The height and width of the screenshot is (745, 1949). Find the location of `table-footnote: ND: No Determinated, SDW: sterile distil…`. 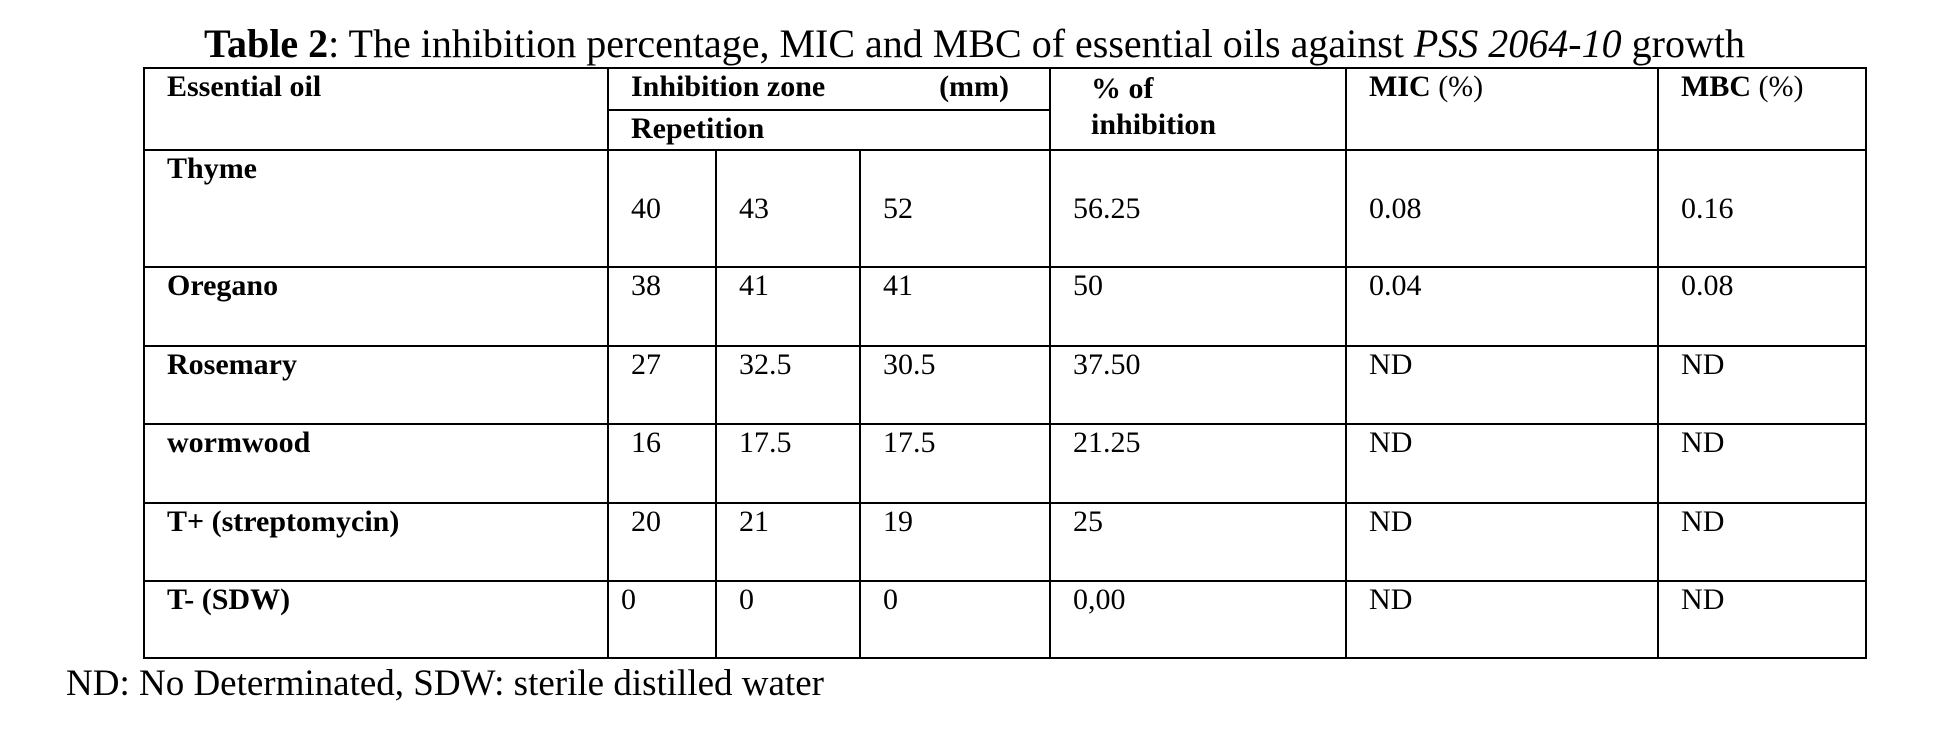

table-footnote: ND: No Determinated, SDW: sterile distil… is located at coordinates (445, 683).